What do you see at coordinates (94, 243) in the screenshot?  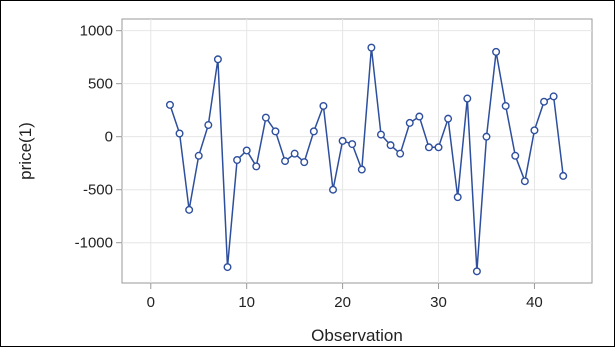 I see `y-tick-label: -1000` at bounding box center [94, 243].